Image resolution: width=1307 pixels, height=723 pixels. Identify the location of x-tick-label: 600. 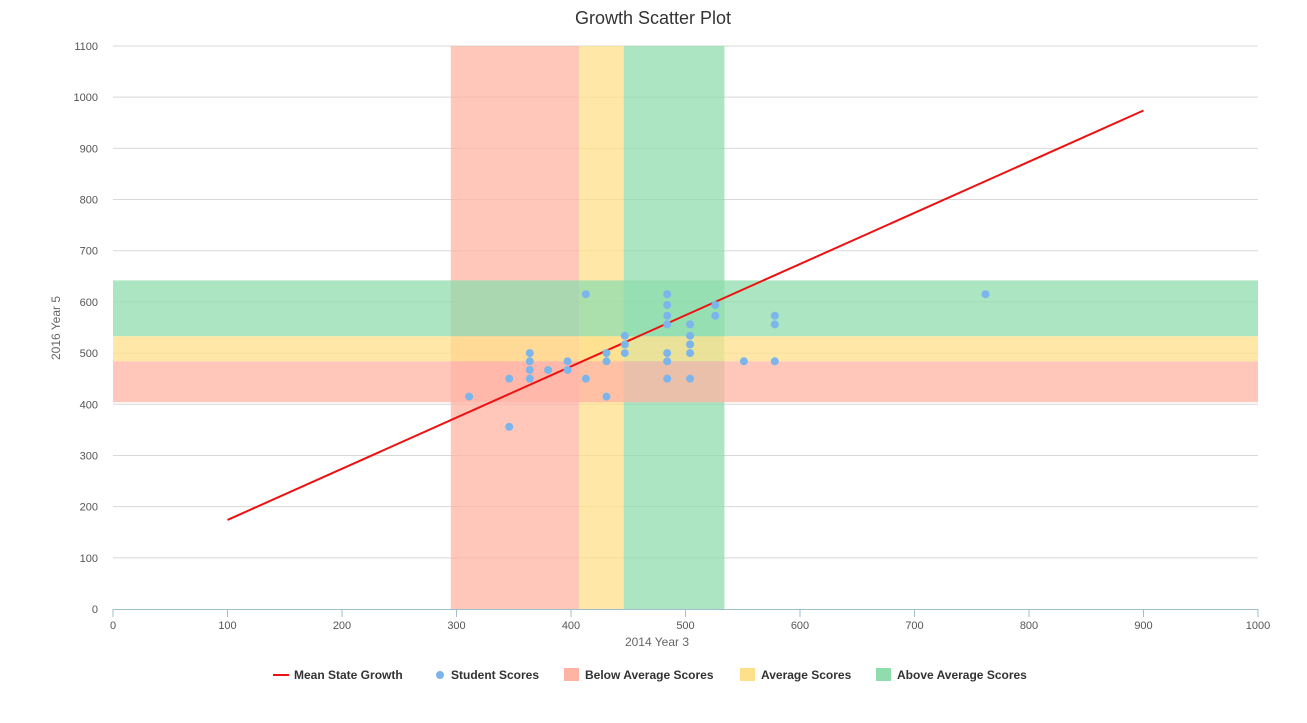
(800, 626).